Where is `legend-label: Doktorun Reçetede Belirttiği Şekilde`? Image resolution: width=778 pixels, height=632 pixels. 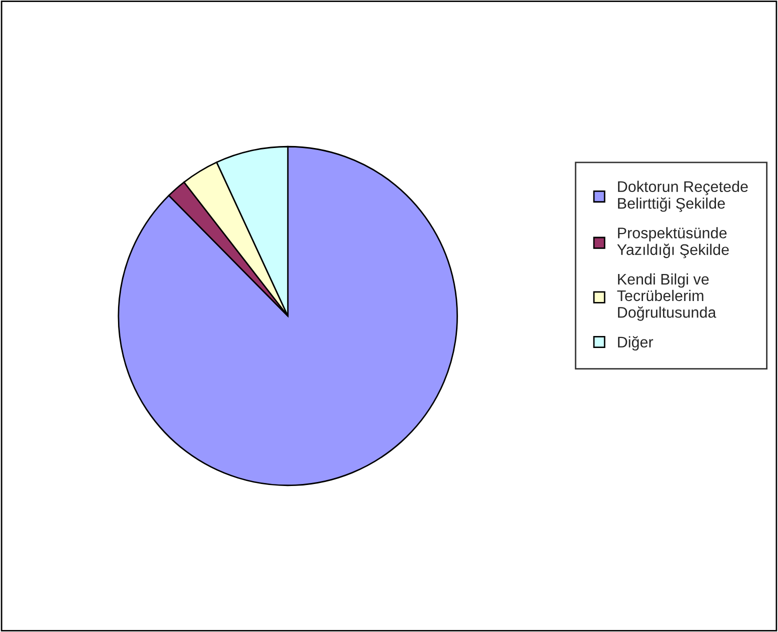
legend-label: Doktorun Reçetede Belirttiği Şekilde is located at coordinates (683, 196).